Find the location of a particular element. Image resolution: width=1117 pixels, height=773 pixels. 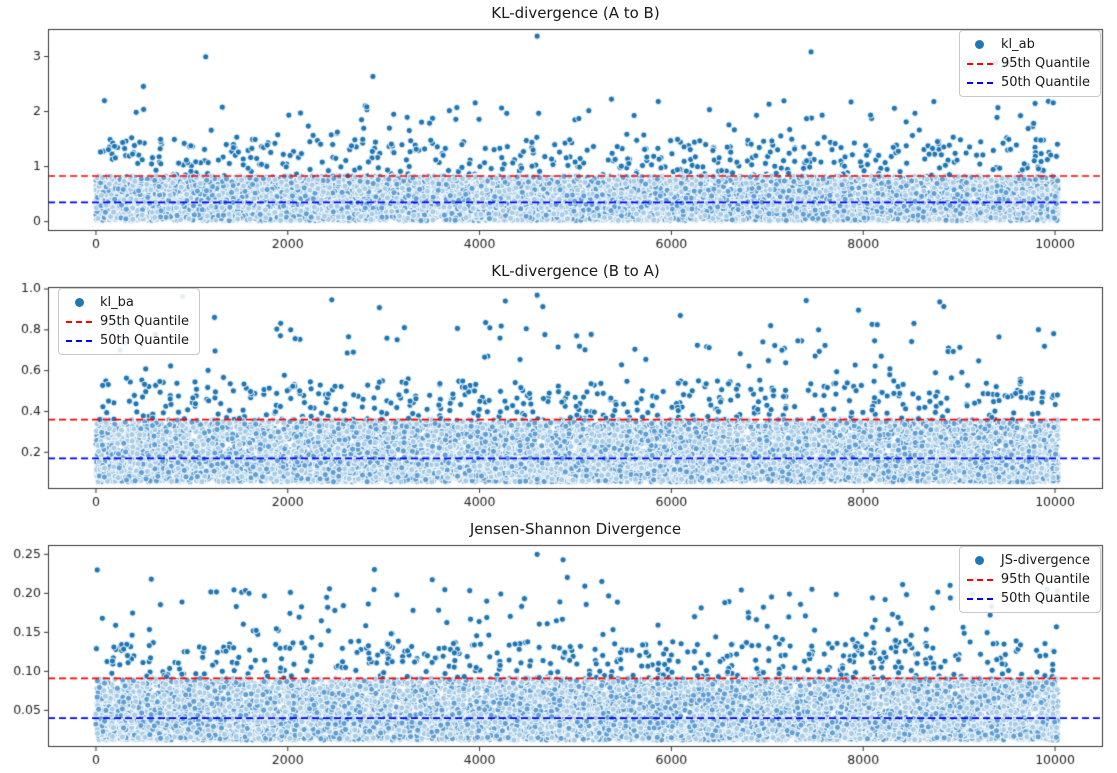

legend-kl-ab: kl_ab 95th Quantile 50th Quantile is located at coordinates (1029, 63).